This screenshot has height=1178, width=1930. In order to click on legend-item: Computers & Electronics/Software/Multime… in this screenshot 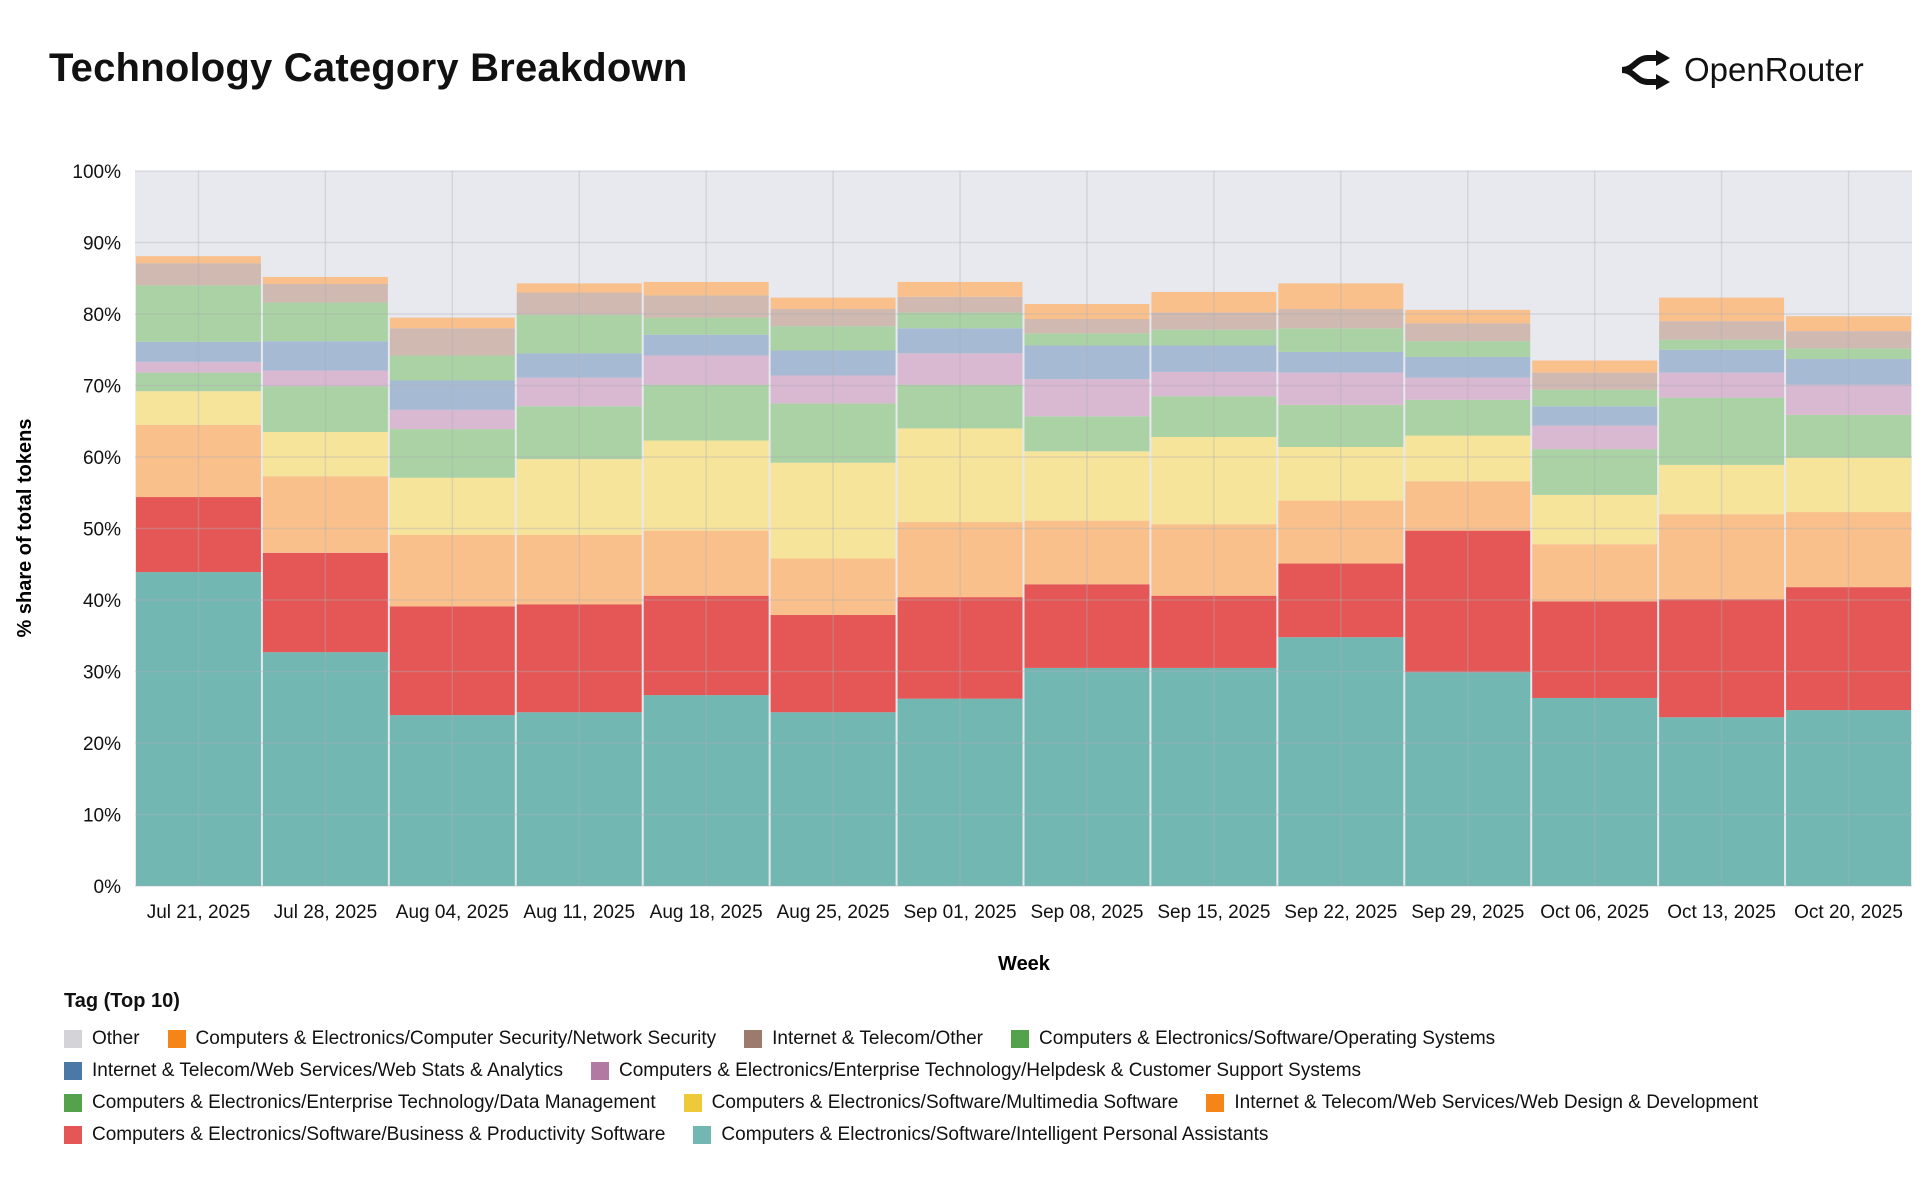, I will do `click(930, 1103)`.